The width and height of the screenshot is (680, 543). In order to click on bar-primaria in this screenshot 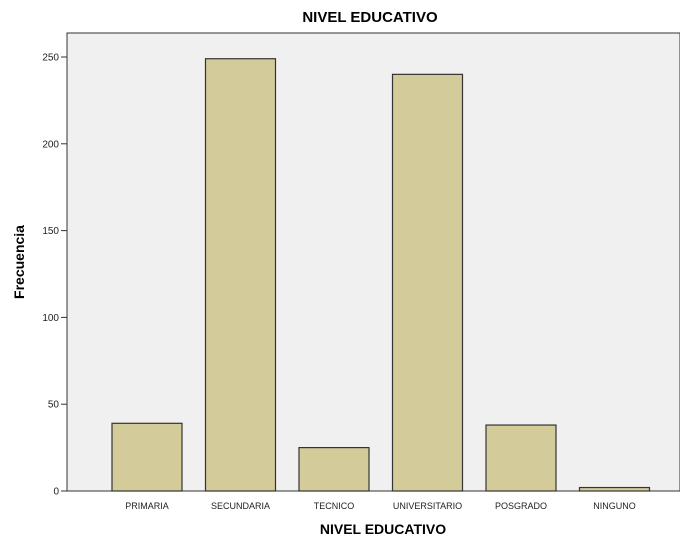, I will do `click(147, 457)`.